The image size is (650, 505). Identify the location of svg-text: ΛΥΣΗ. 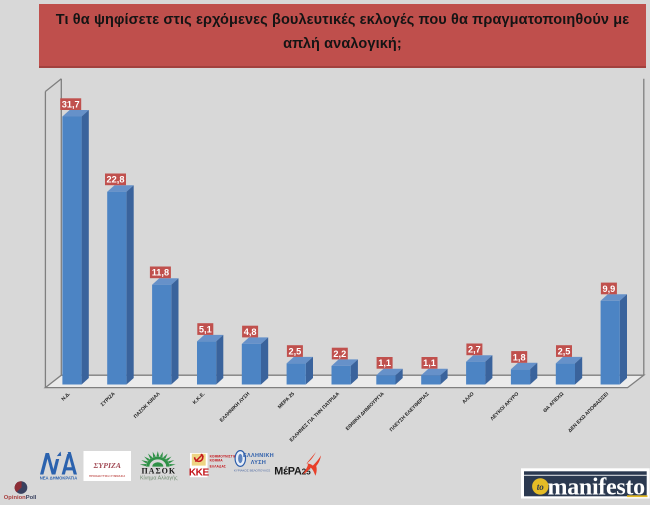
(258, 463).